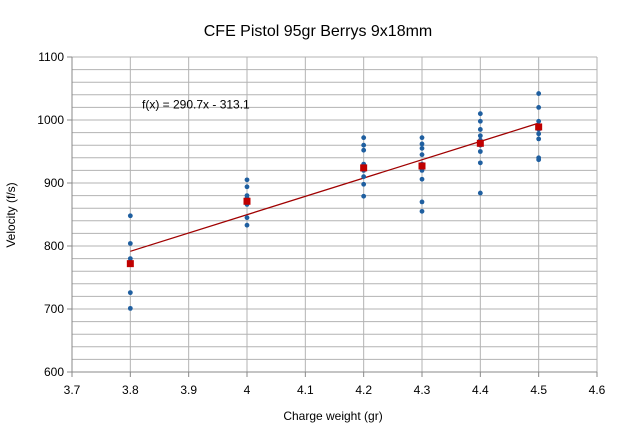  Describe the element at coordinates (538, 390) in the screenshot. I see `x-tick-label: 4.5` at that location.